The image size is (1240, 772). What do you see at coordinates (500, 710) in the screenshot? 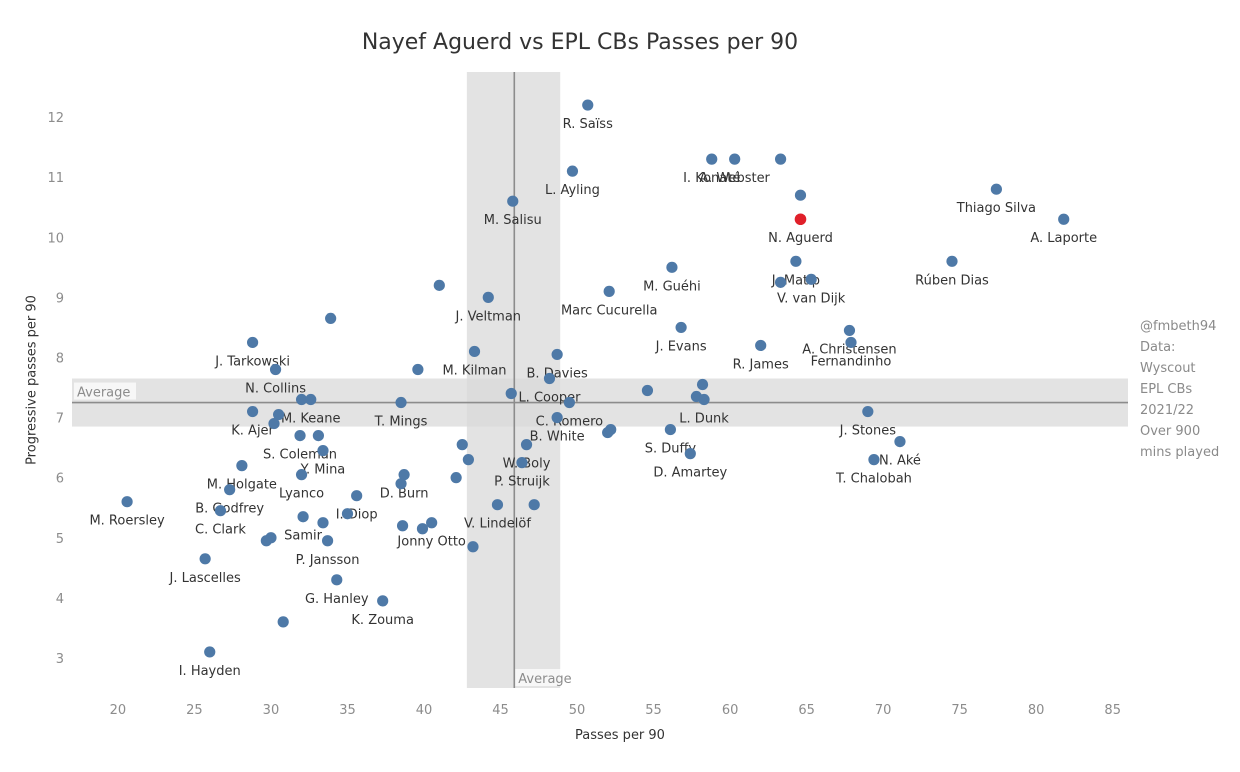
I see `x-tick-label: 45` at bounding box center [500, 710].